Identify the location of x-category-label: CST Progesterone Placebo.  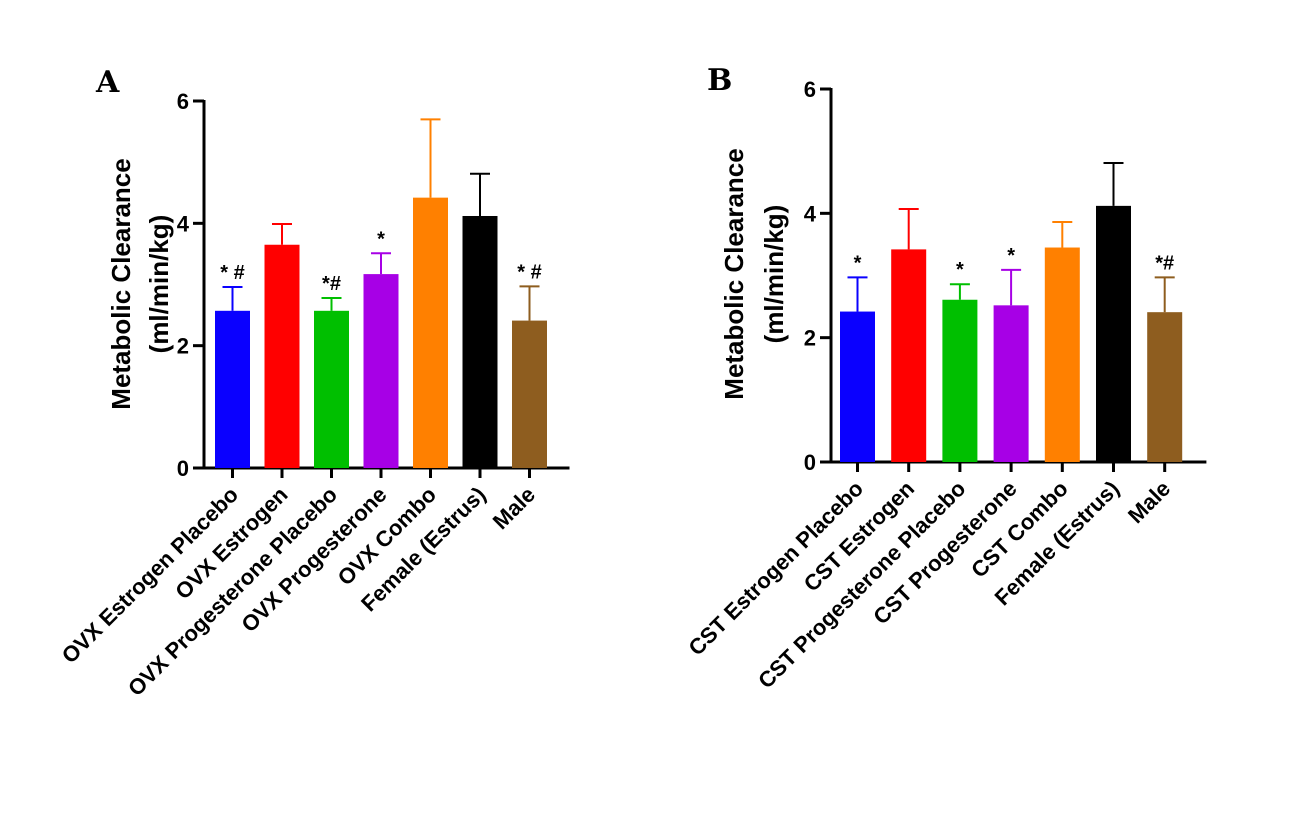
(861, 584).